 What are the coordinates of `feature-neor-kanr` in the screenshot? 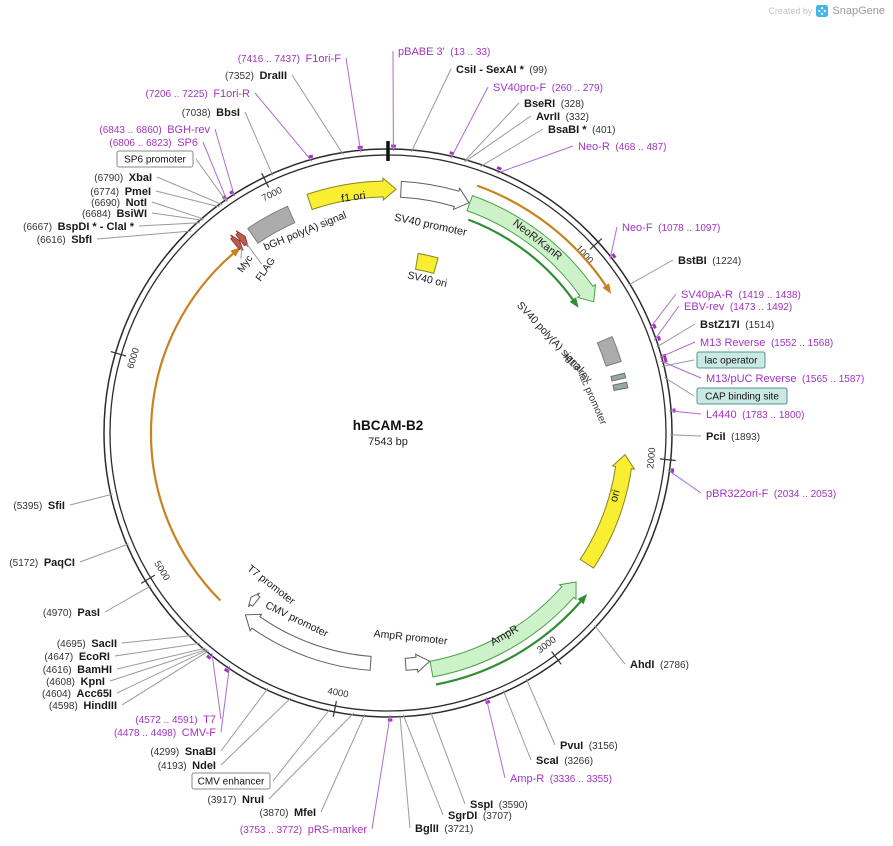 It's located at (531, 248).